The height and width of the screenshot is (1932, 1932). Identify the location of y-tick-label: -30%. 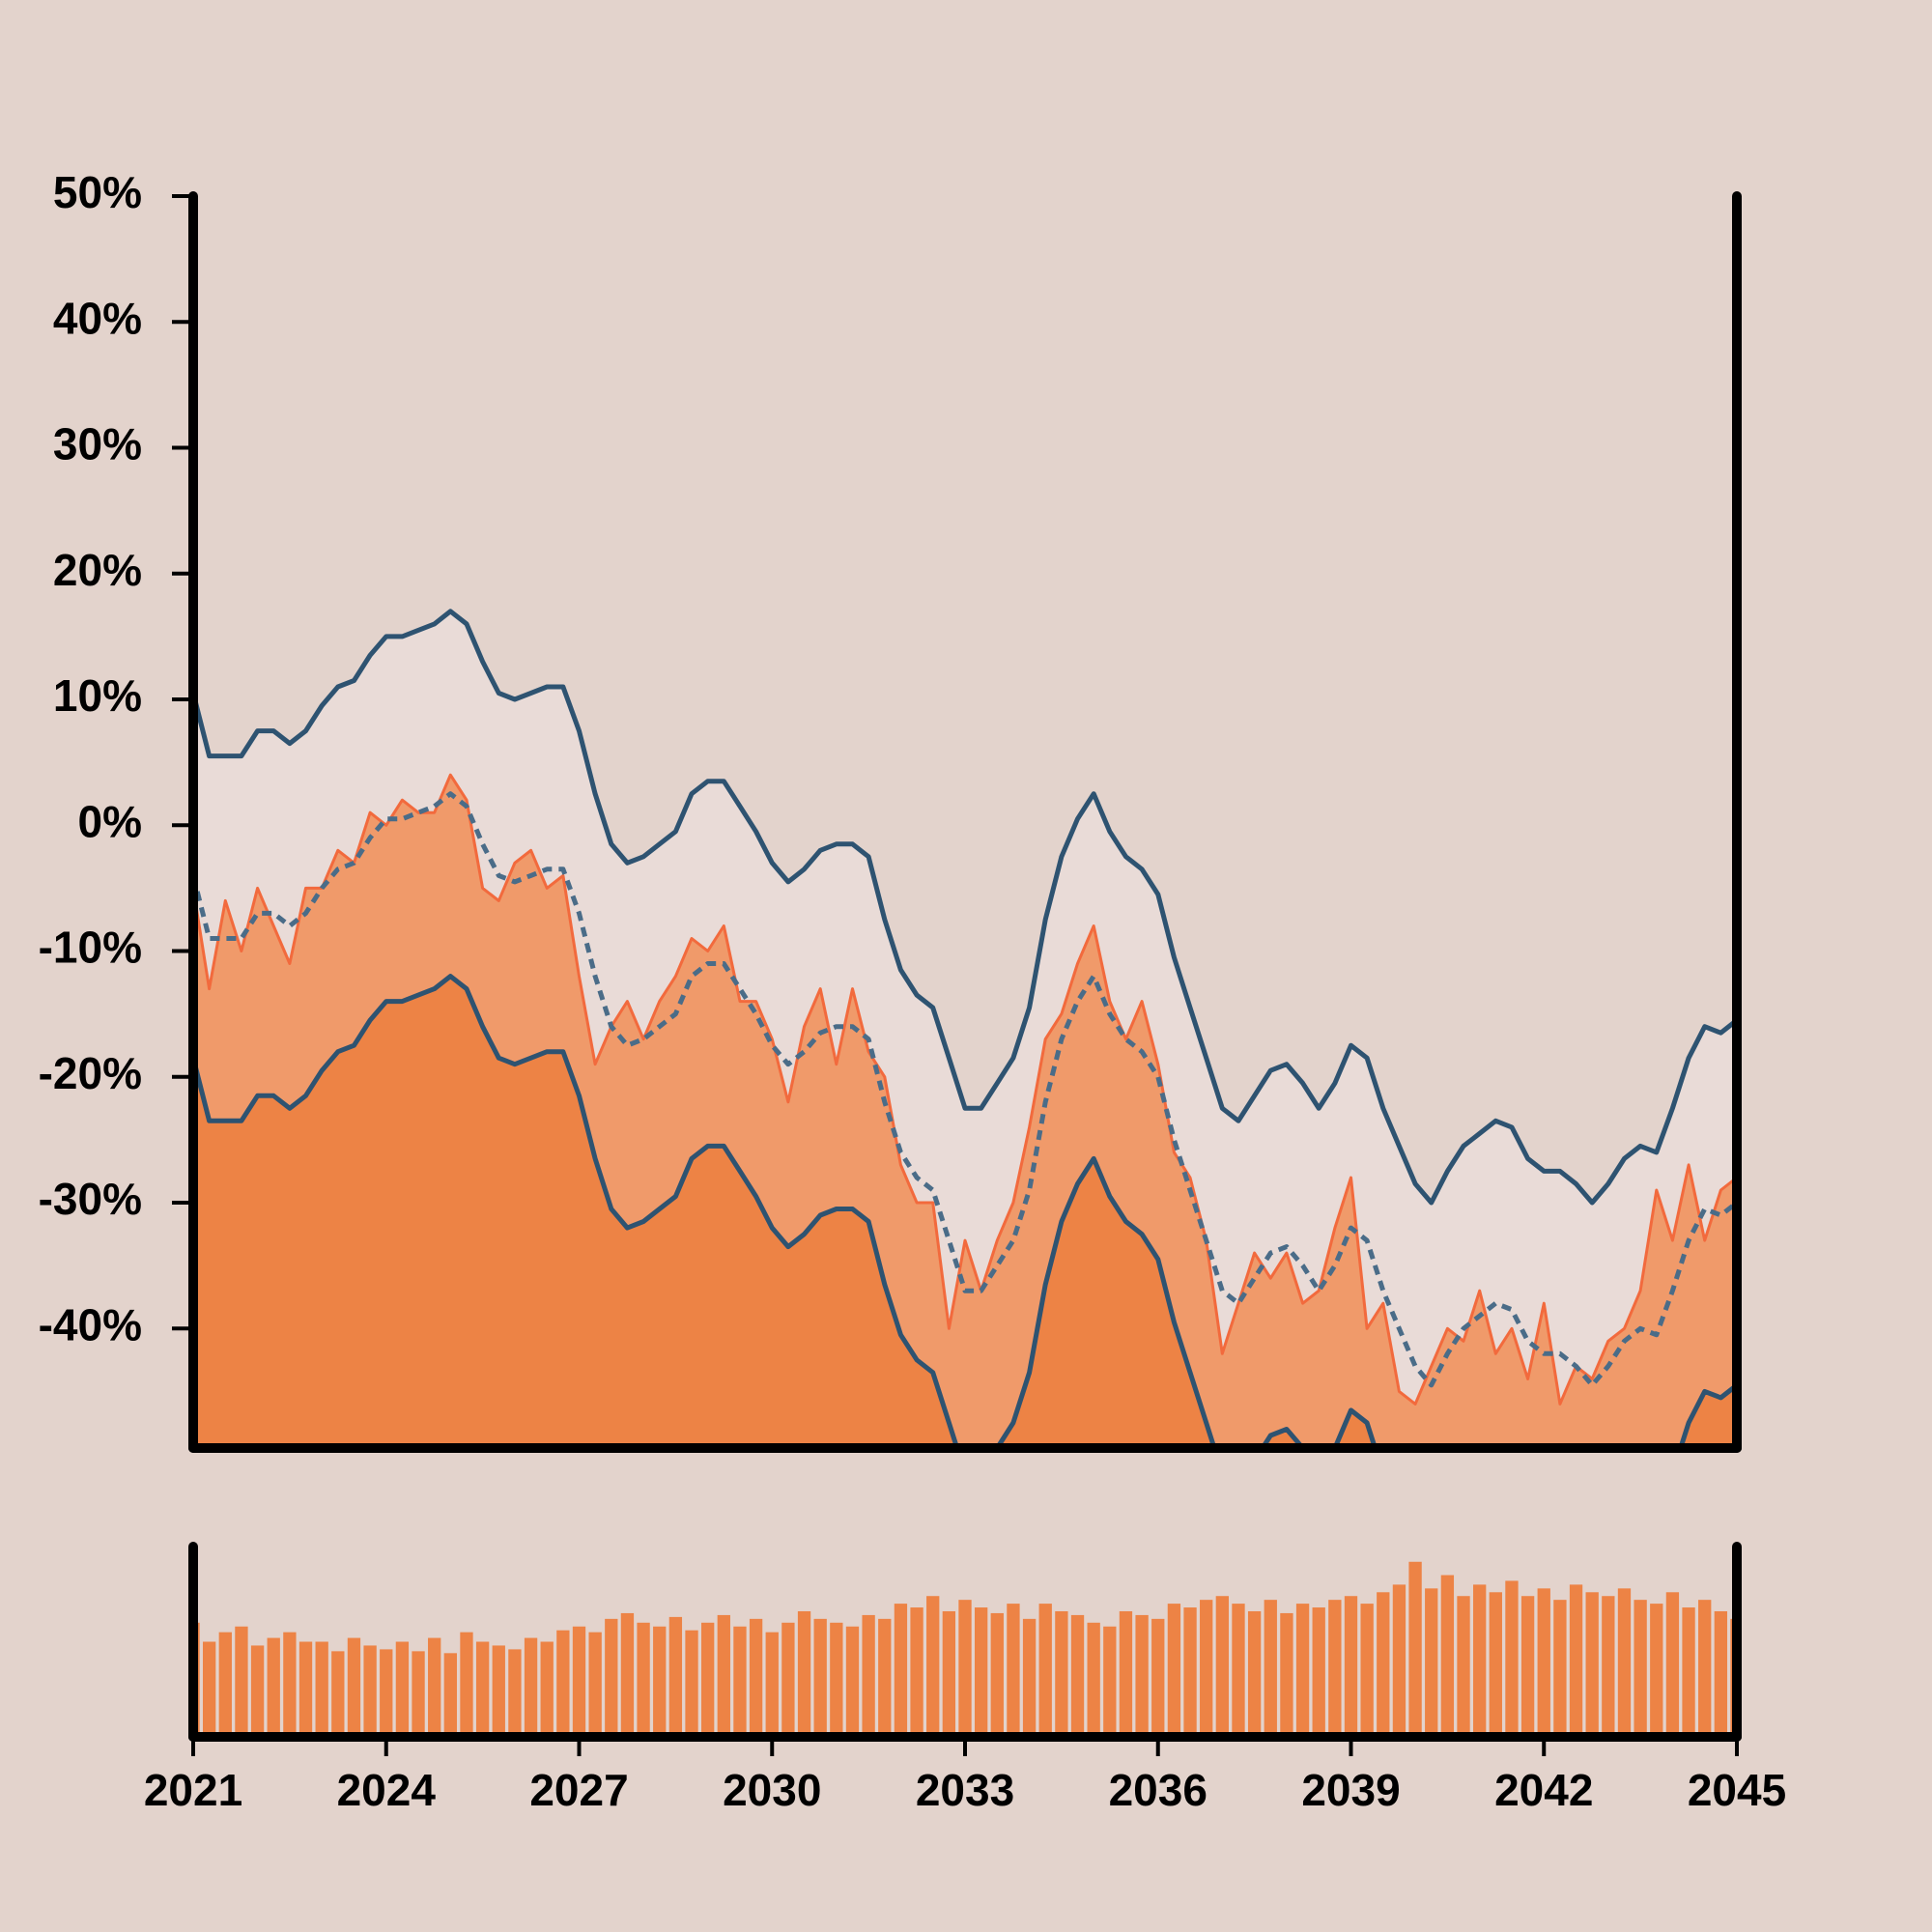
(90, 1199).